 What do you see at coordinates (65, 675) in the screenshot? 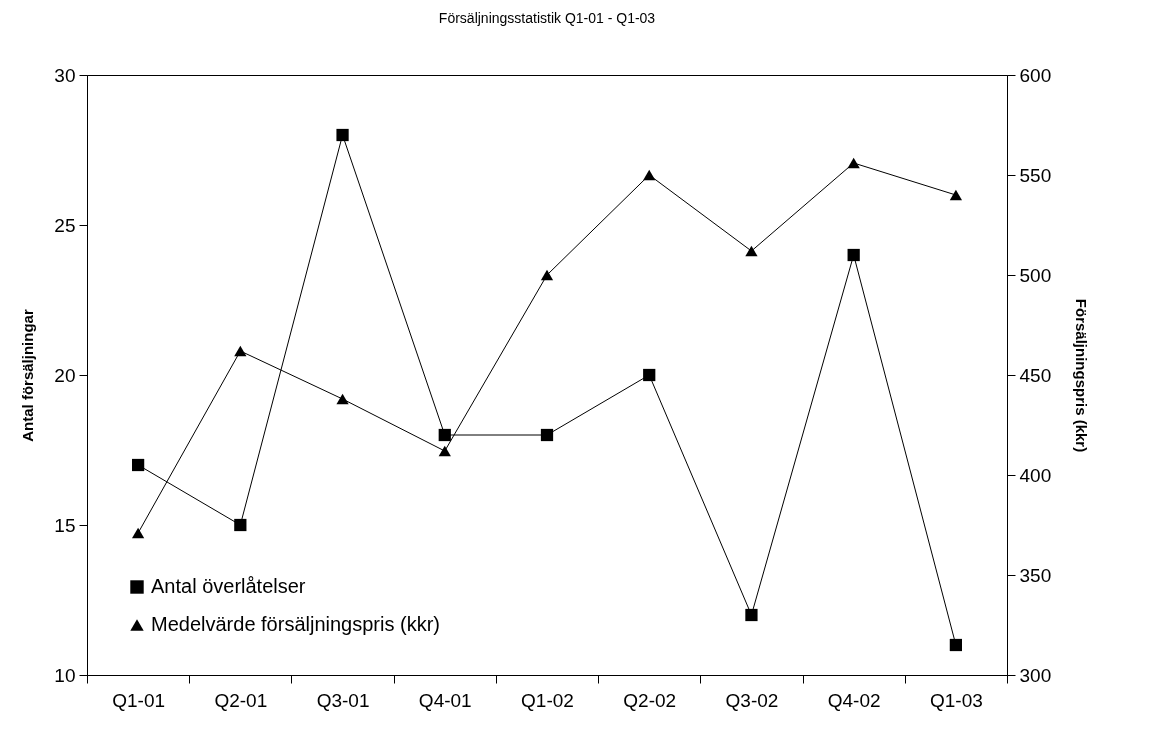
I see `y-tick-label: 10` at bounding box center [65, 675].